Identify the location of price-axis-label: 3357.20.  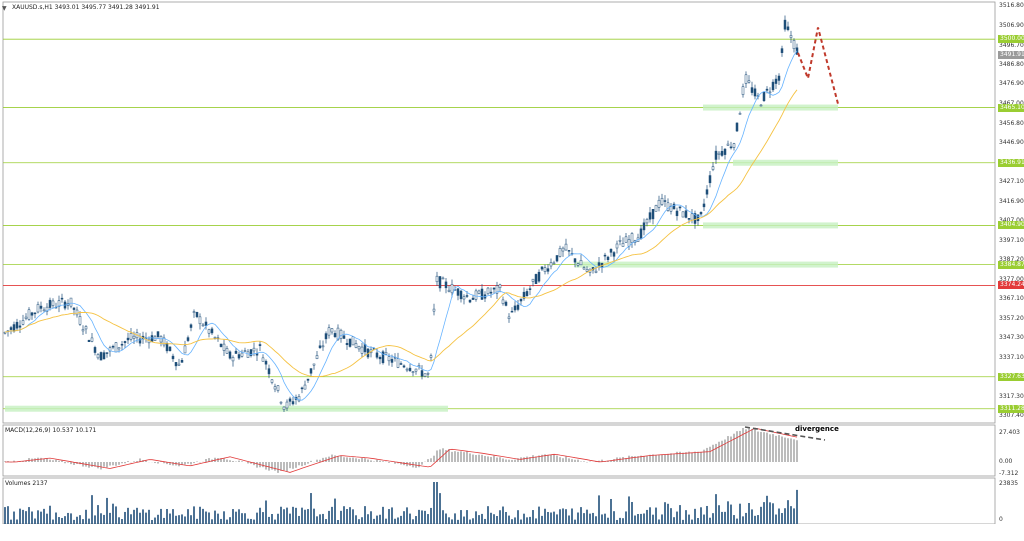
(1011, 318).